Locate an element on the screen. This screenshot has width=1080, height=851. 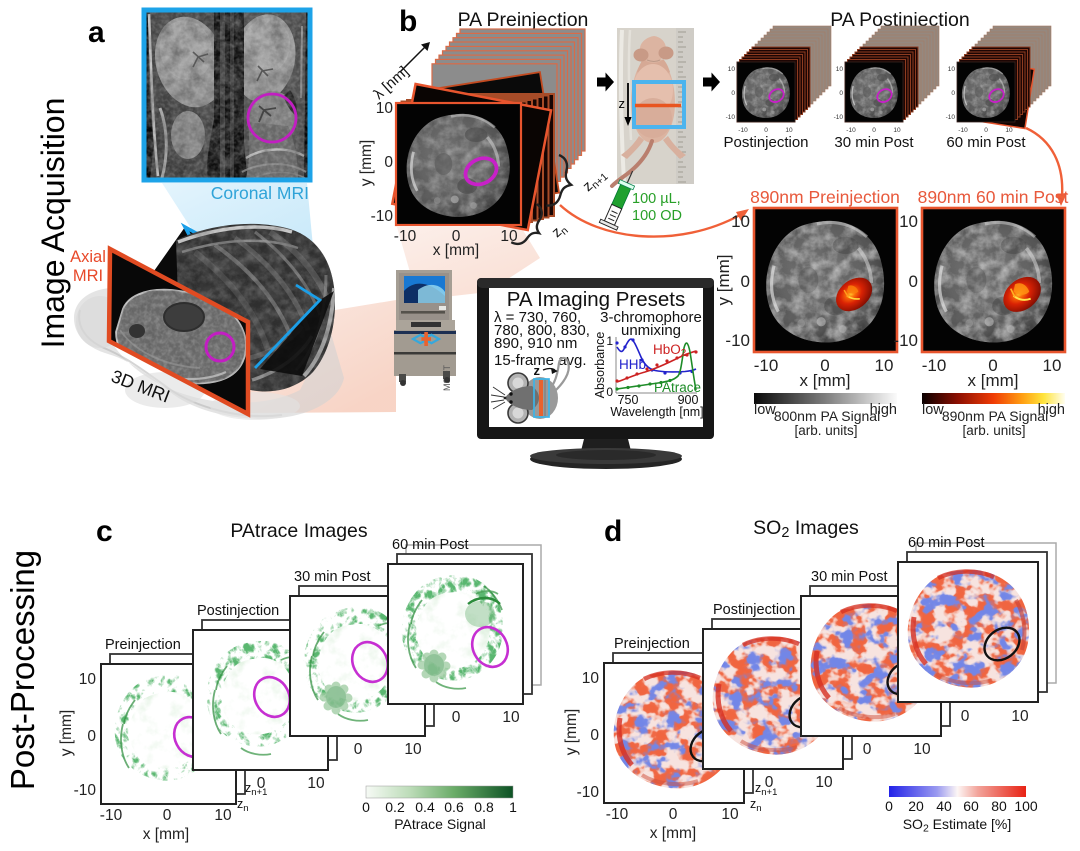
svg-text: PAtrace Images is located at coordinates (299, 531).